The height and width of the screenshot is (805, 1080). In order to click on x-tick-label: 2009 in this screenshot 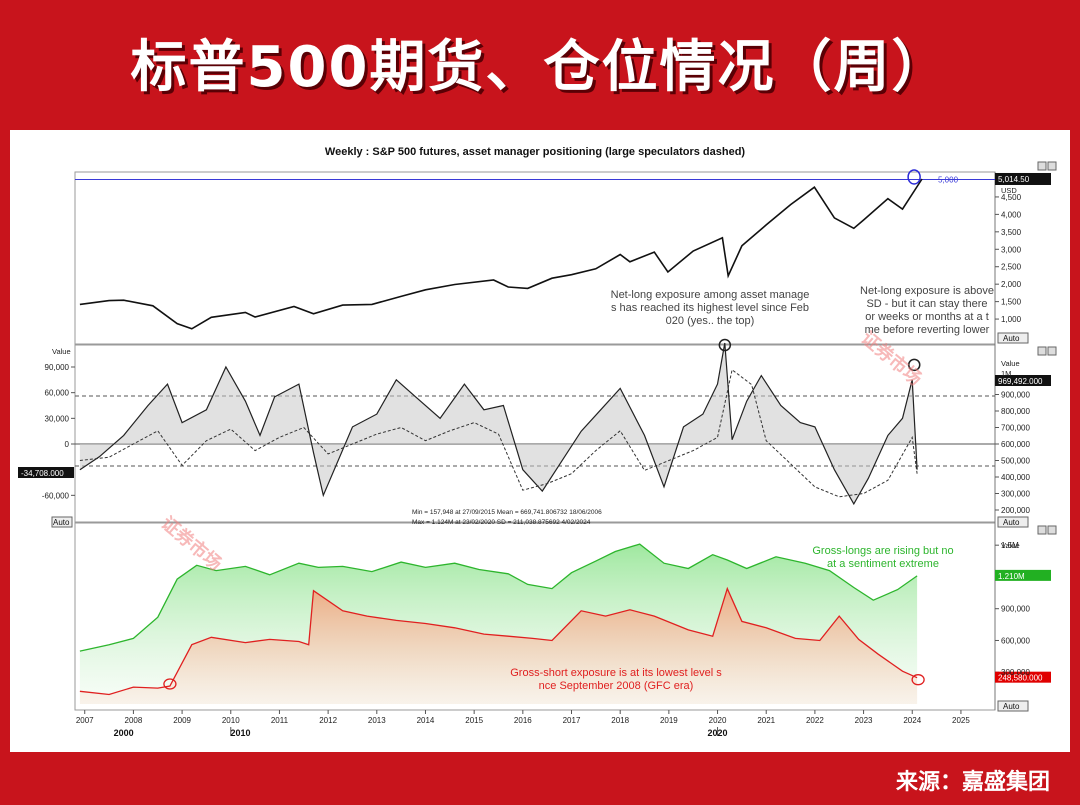, I will do `click(182, 720)`.